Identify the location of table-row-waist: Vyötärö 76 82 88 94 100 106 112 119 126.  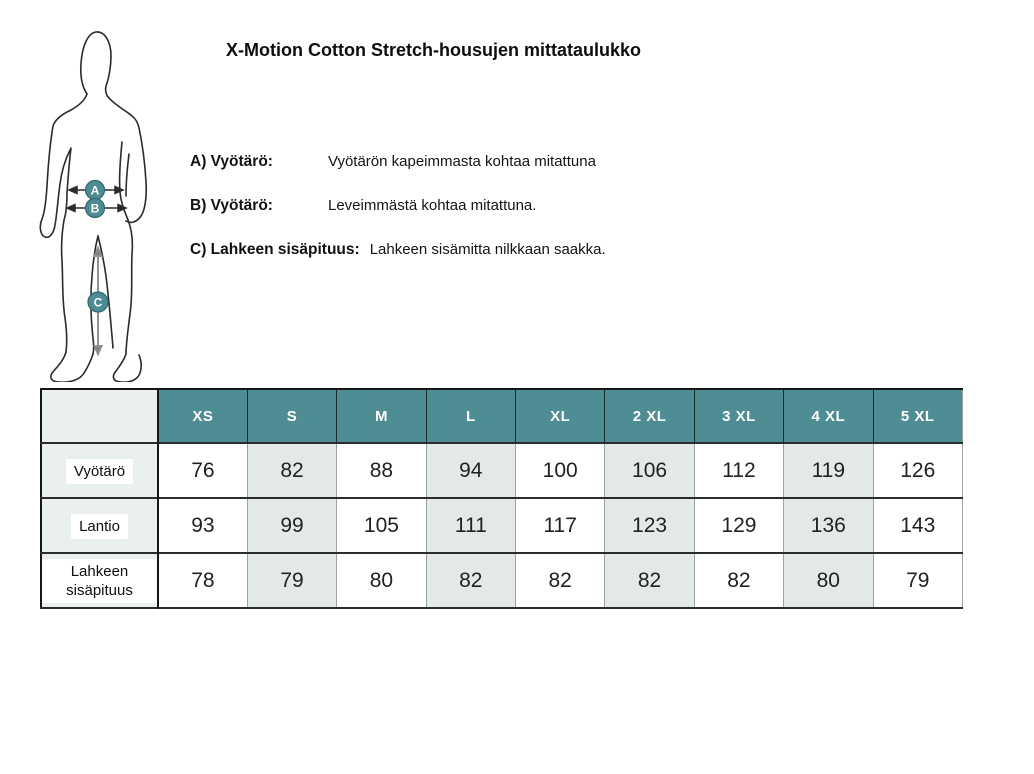
(502, 470).